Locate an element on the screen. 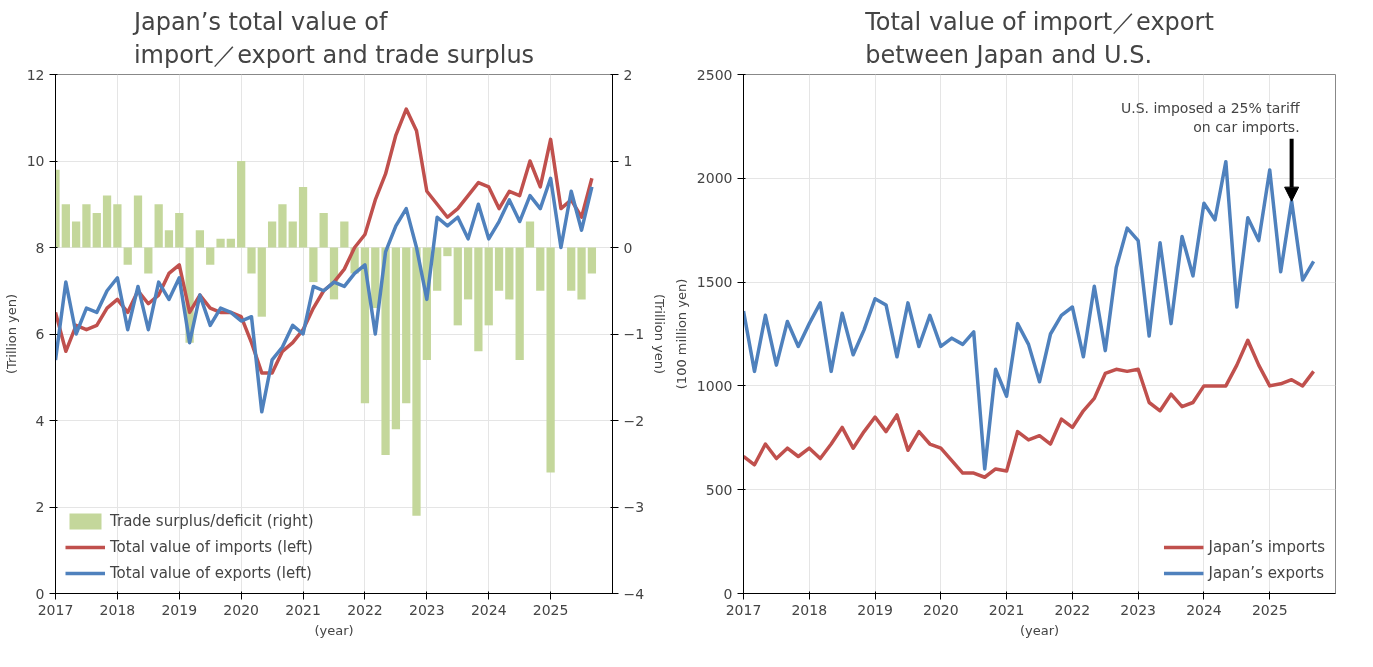  y-tick-label: 8 is located at coordinates (40, 247).